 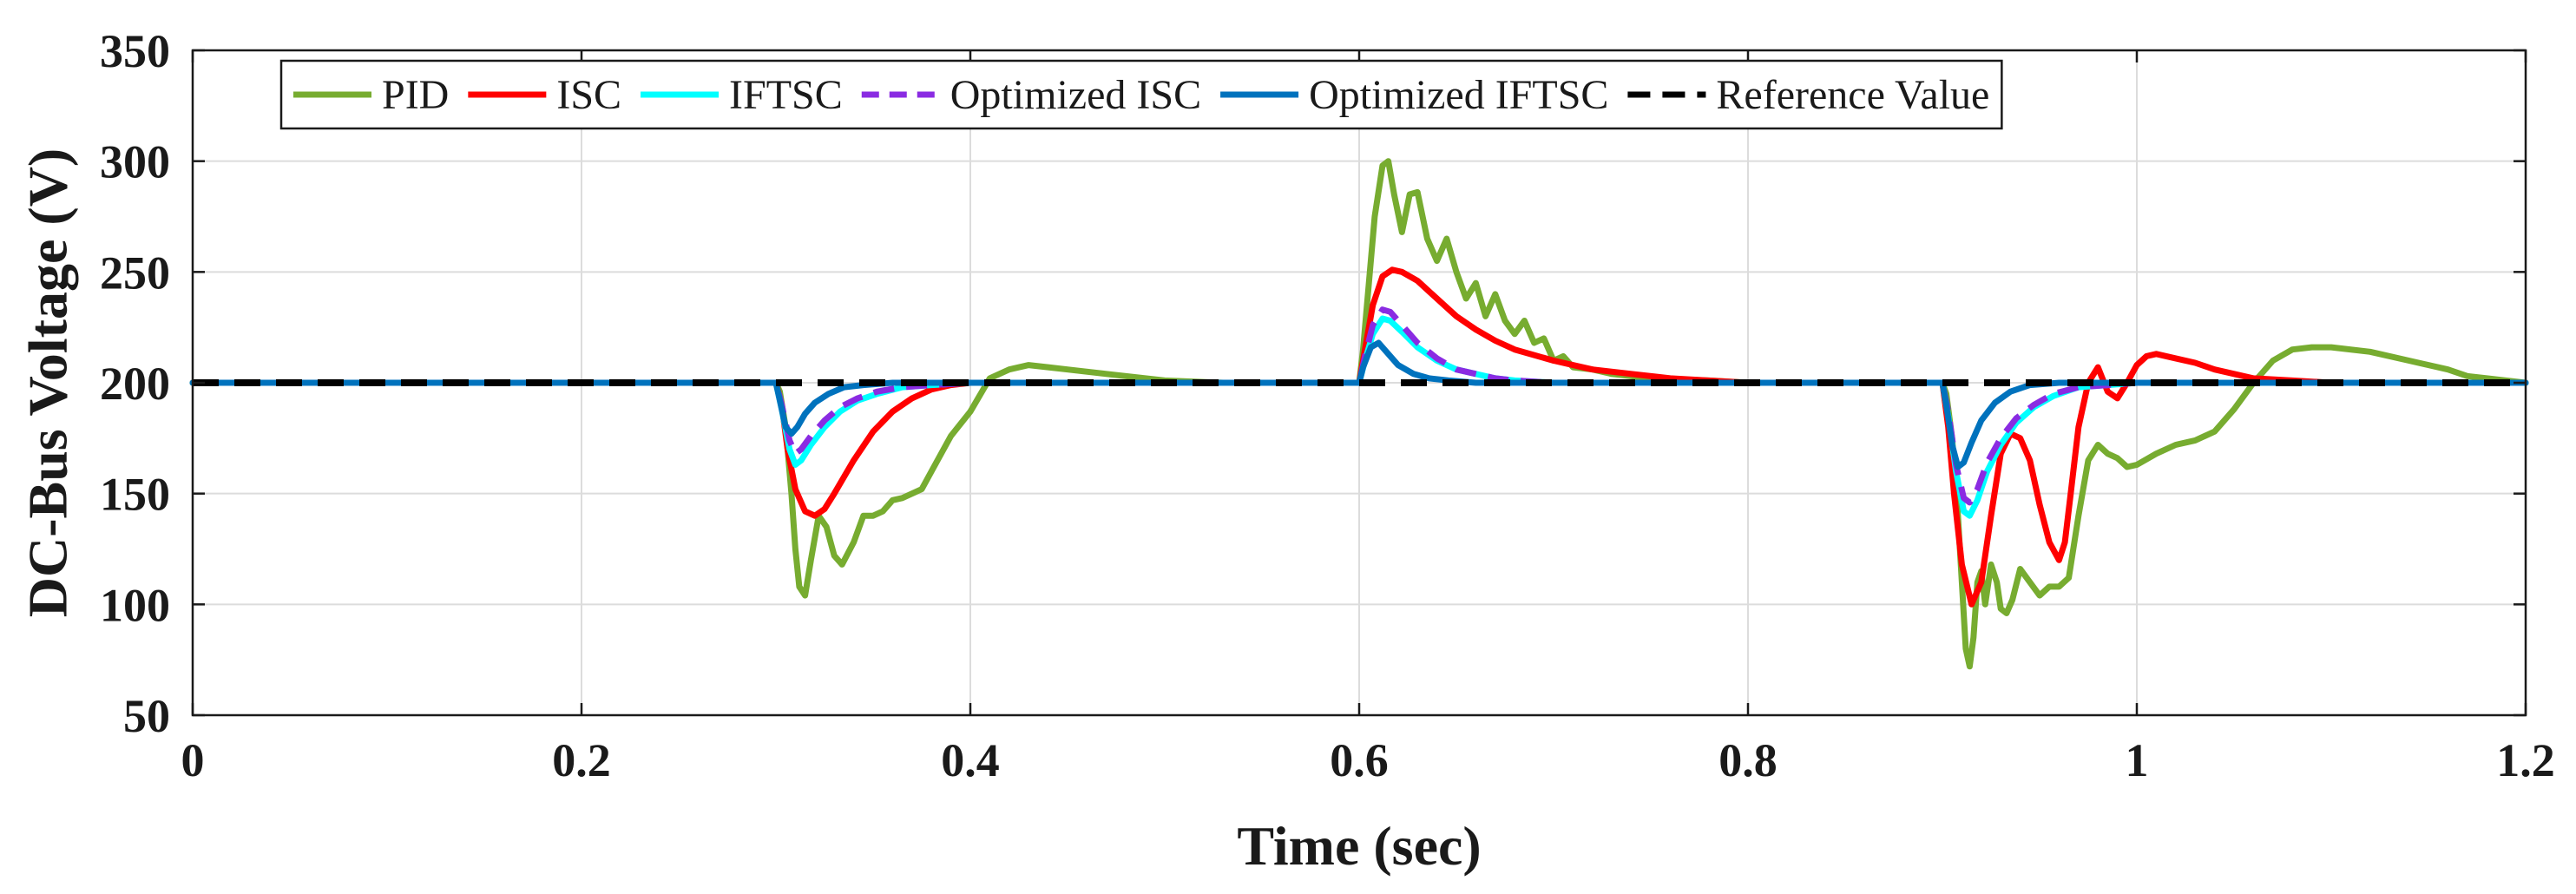 I want to click on x-tick-label: 1, so click(x=2138, y=760).